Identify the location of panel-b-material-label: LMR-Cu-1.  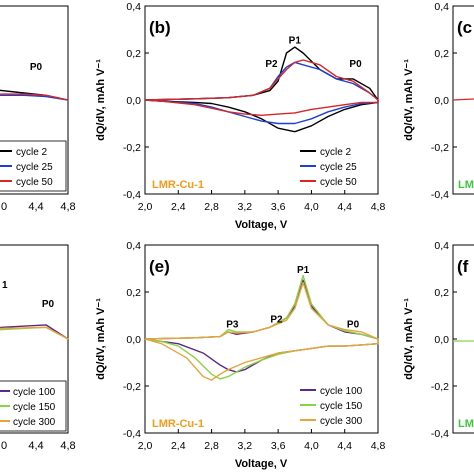
(178, 185).